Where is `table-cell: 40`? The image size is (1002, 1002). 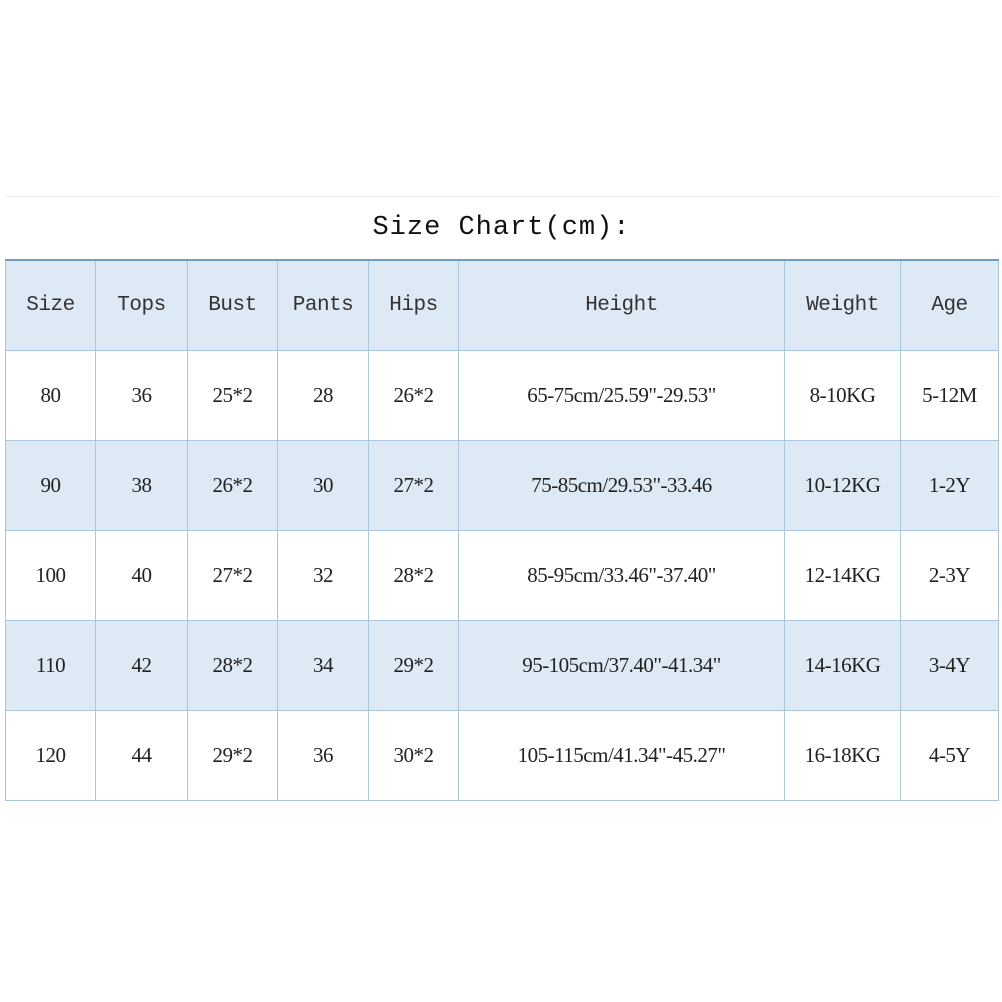 table-cell: 40 is located at coordinates (141, 575).